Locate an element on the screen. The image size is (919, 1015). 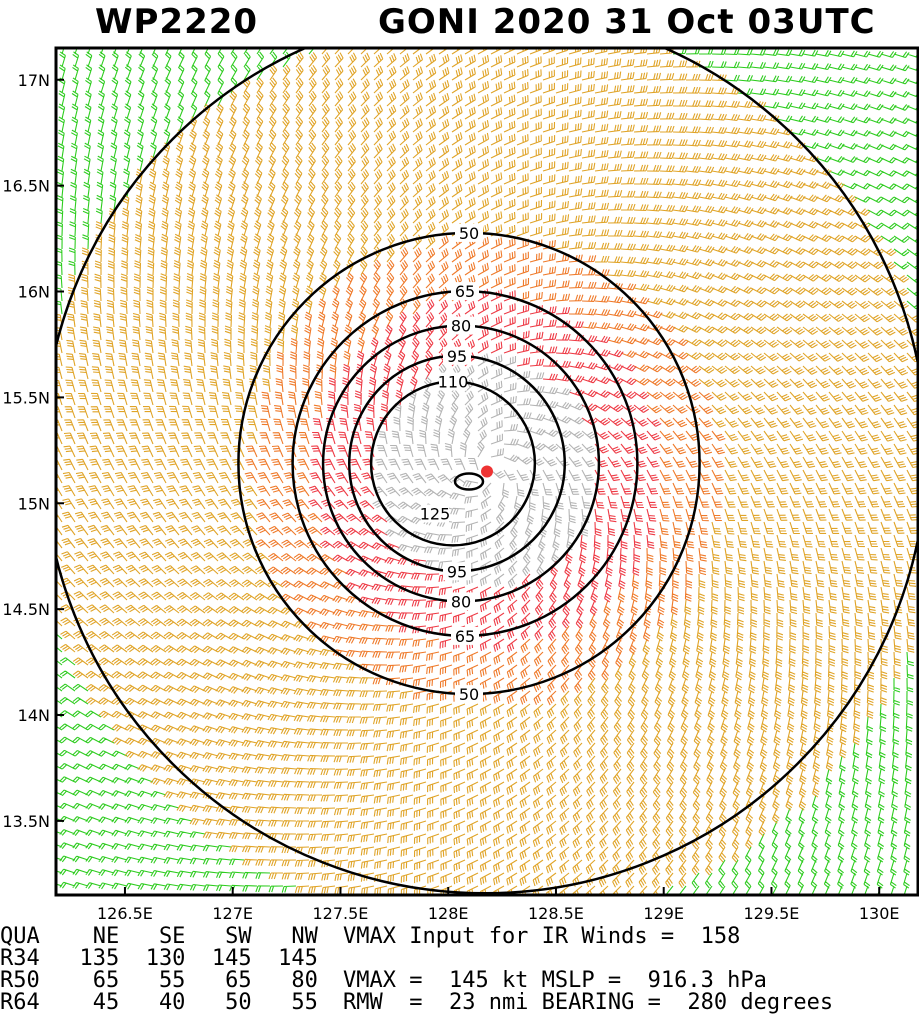
x-tick-label: 127.5E is located at coordinates (340, 913).